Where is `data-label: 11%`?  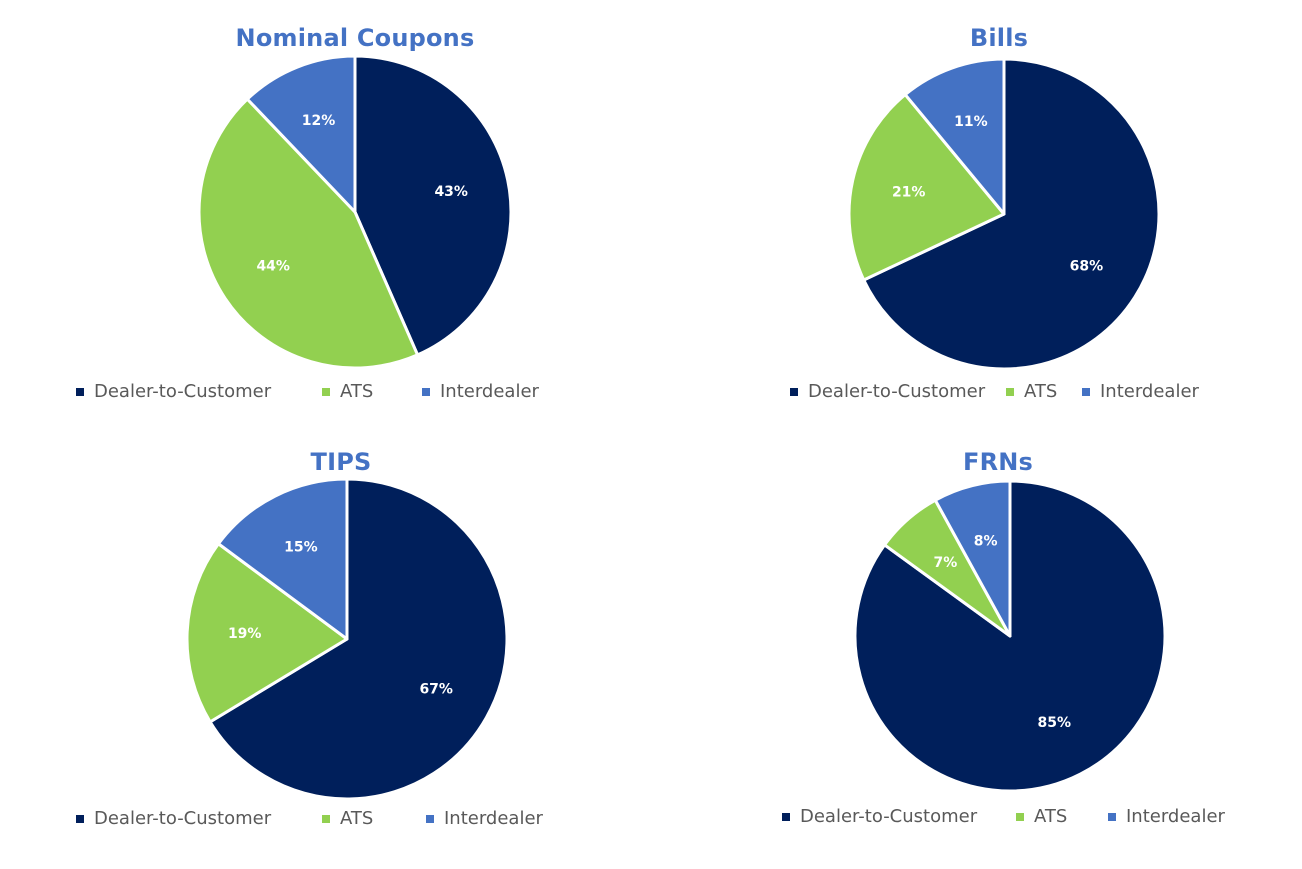 data-label: 11% is located at coordinates (971, 122).